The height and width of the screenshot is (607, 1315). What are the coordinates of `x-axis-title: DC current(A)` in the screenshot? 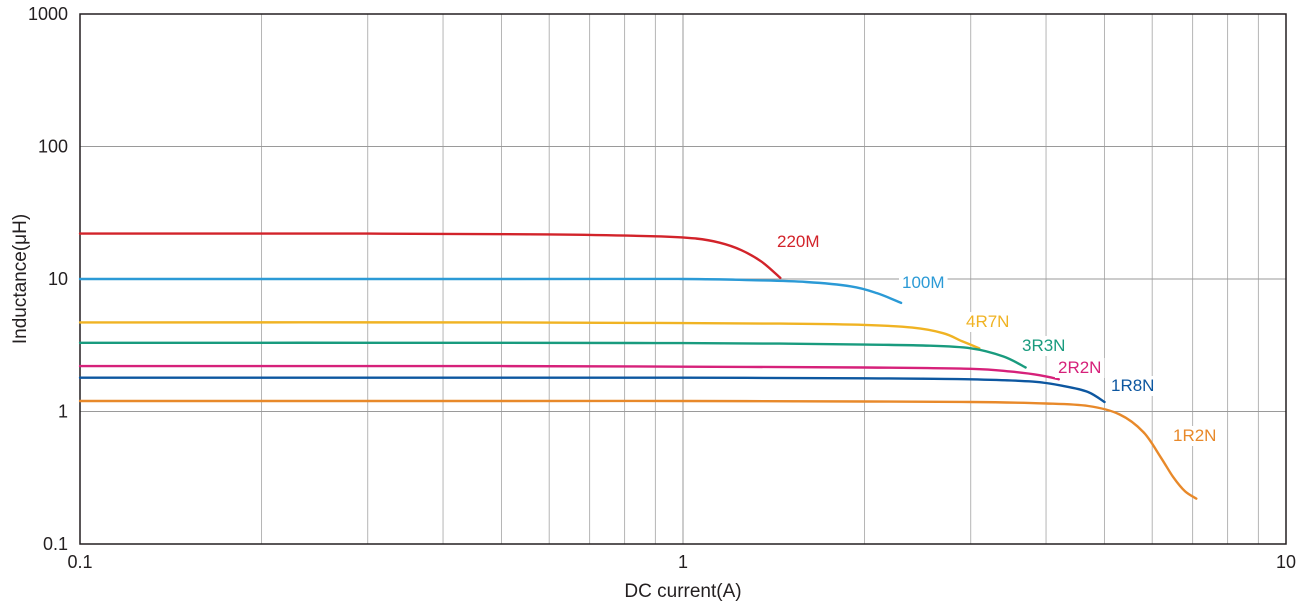 It's located at (682, 591).